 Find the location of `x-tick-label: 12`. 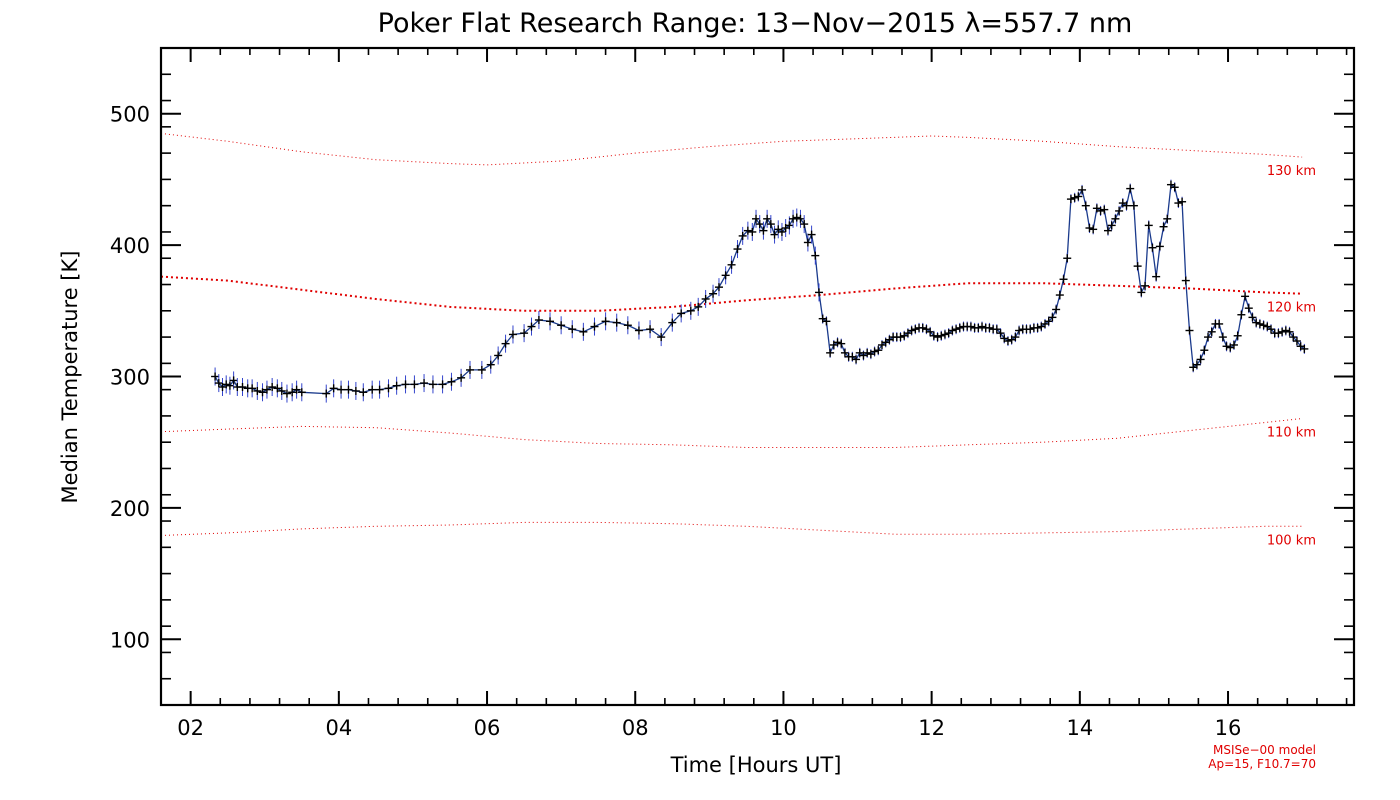

x-tick-label: 12 is located at coordinates (931, 728).